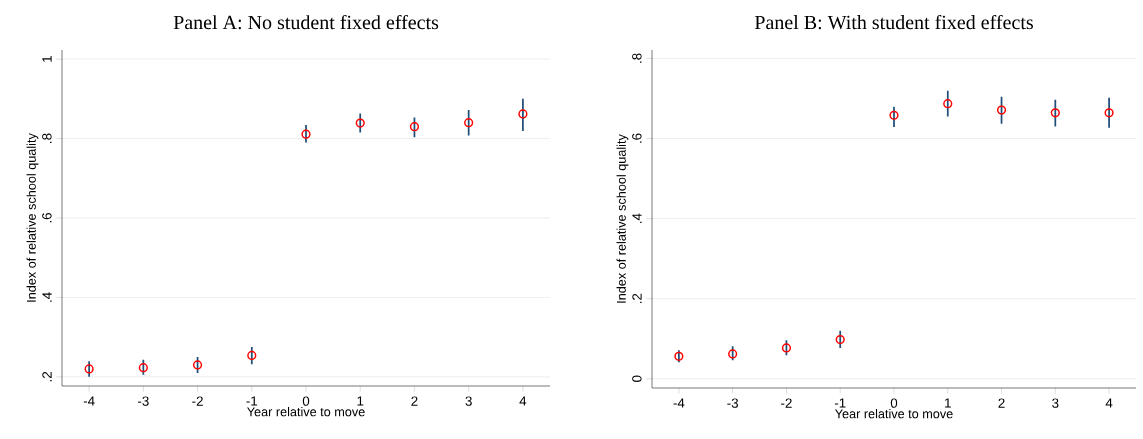 The image size is (1143, 439). I want to click on chart-title: Panel A: No student fixed effects, so click(306, 22).